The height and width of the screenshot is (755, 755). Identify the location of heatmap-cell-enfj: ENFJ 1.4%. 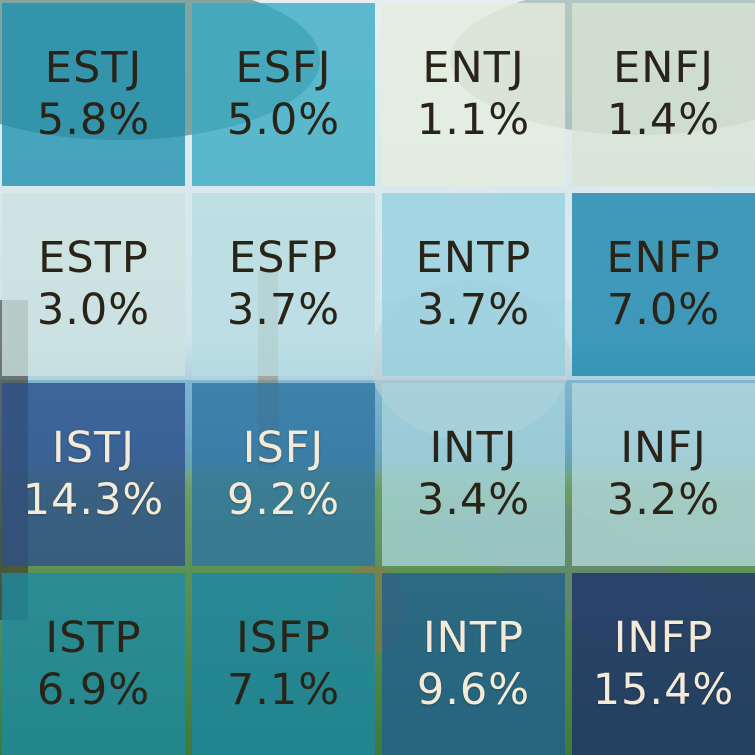
(663, 94).